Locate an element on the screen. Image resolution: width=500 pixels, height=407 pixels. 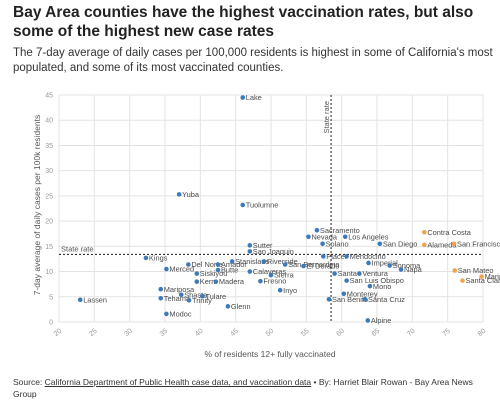
county-label: Inyo is located at coordinates (290, 290).